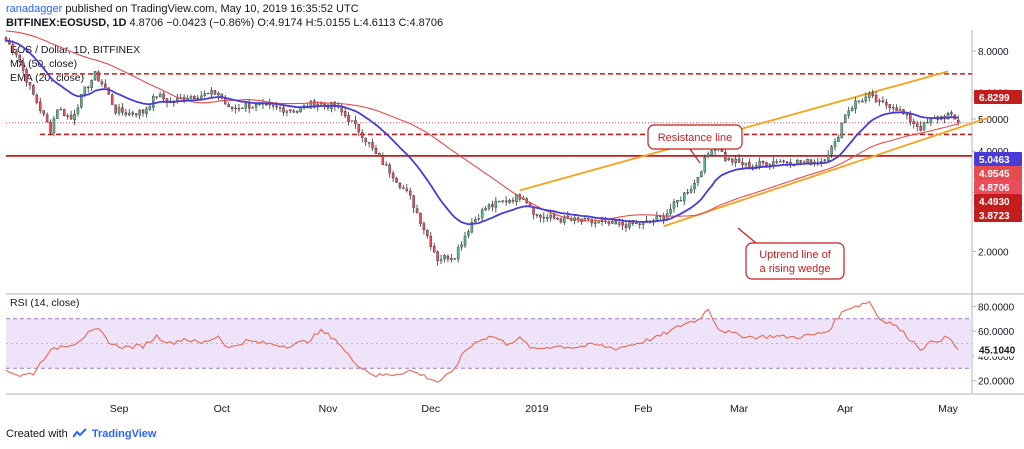  What do you see at coordinates (210, 23) in the screenshot?
I see `price-change: −0.0423 (−0.86%)` at bounding box center [210, 23].